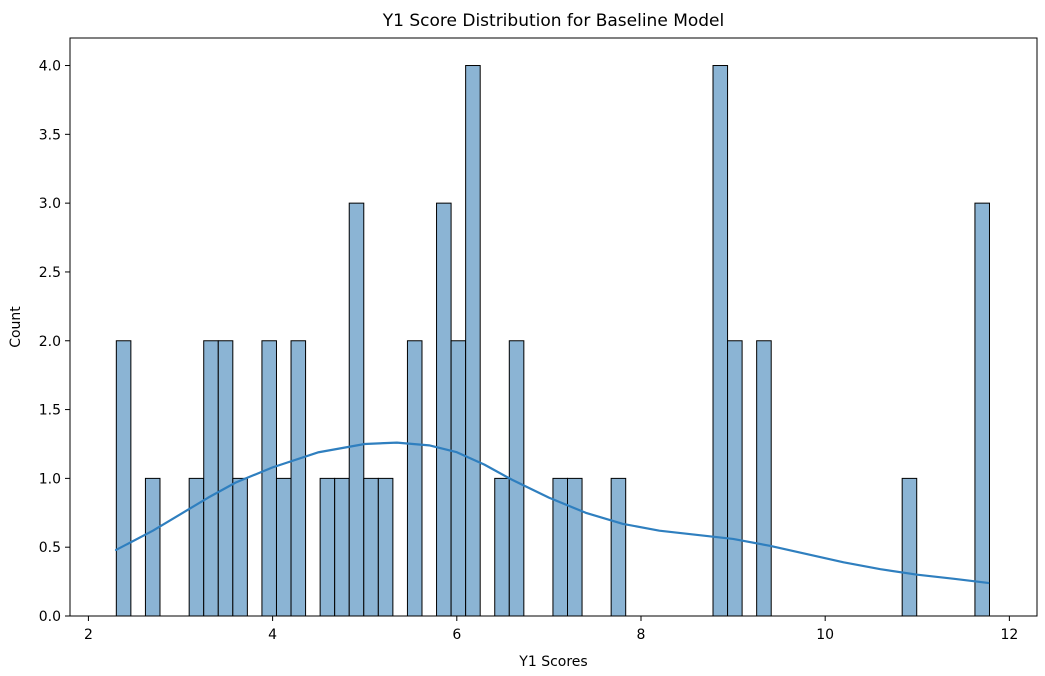 This screenshot has height=676, width=1045. I want to click on y-tick-label: 1.0, so click(50, 479).